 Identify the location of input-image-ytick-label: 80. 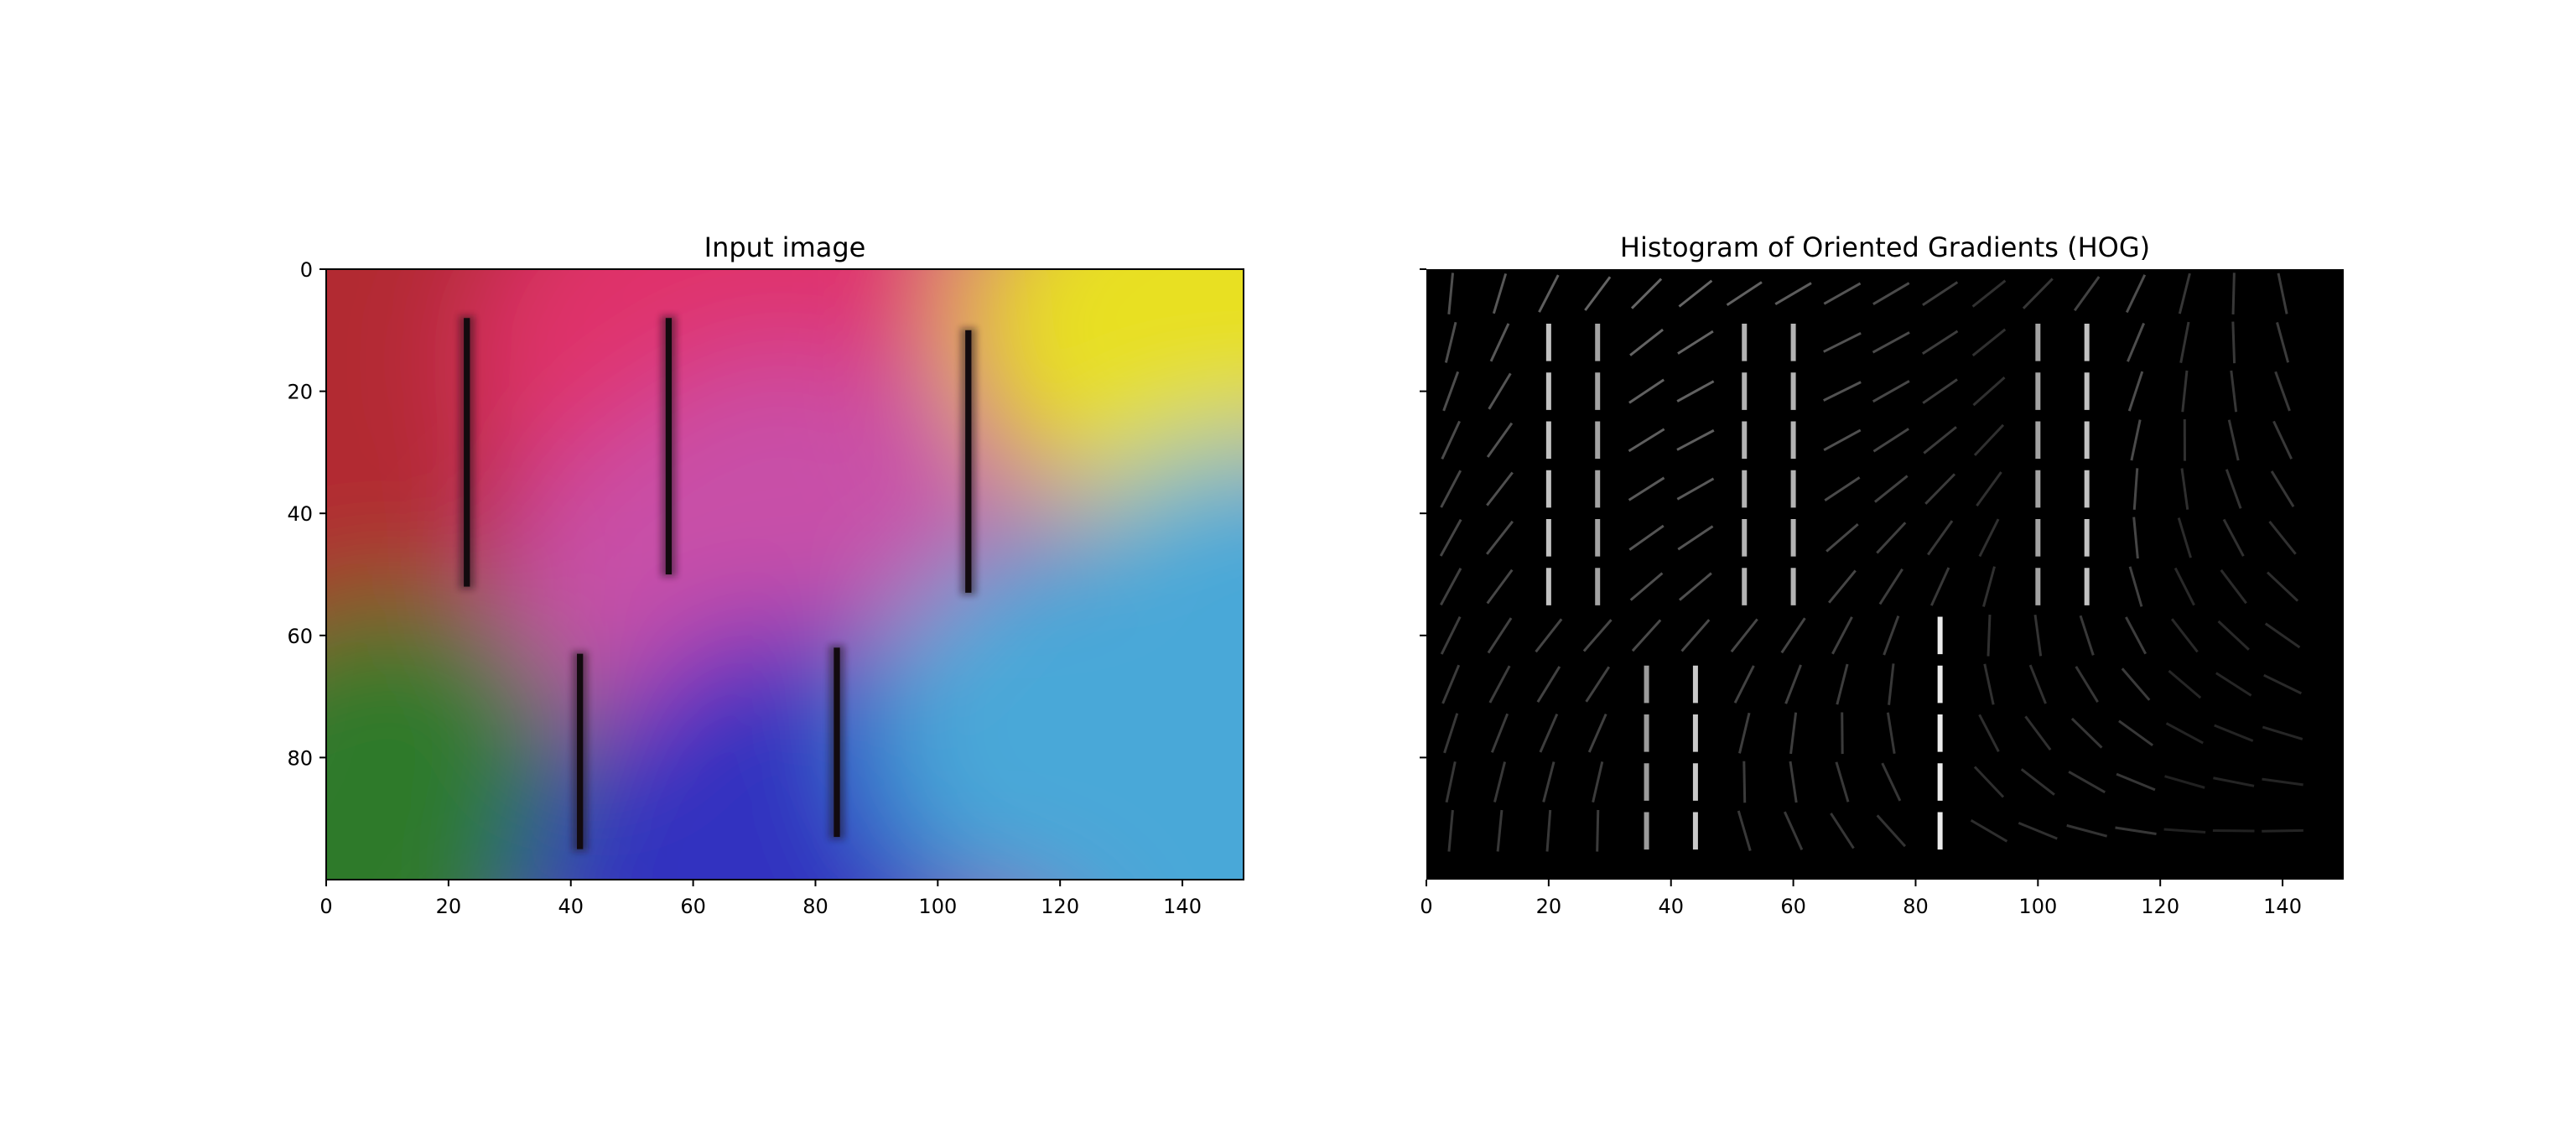
(300, 758).